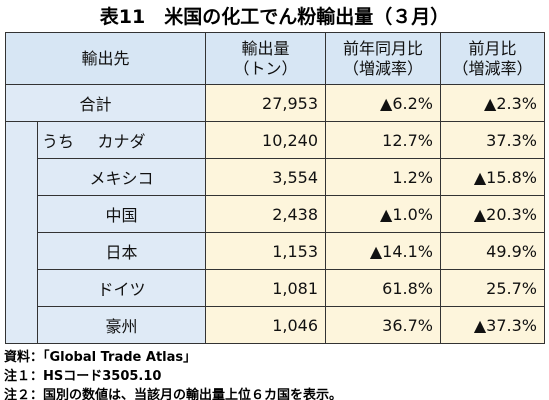 This screenshot has height=400, width=549. I want to click on header-text: （トン）, so click(265, 68).